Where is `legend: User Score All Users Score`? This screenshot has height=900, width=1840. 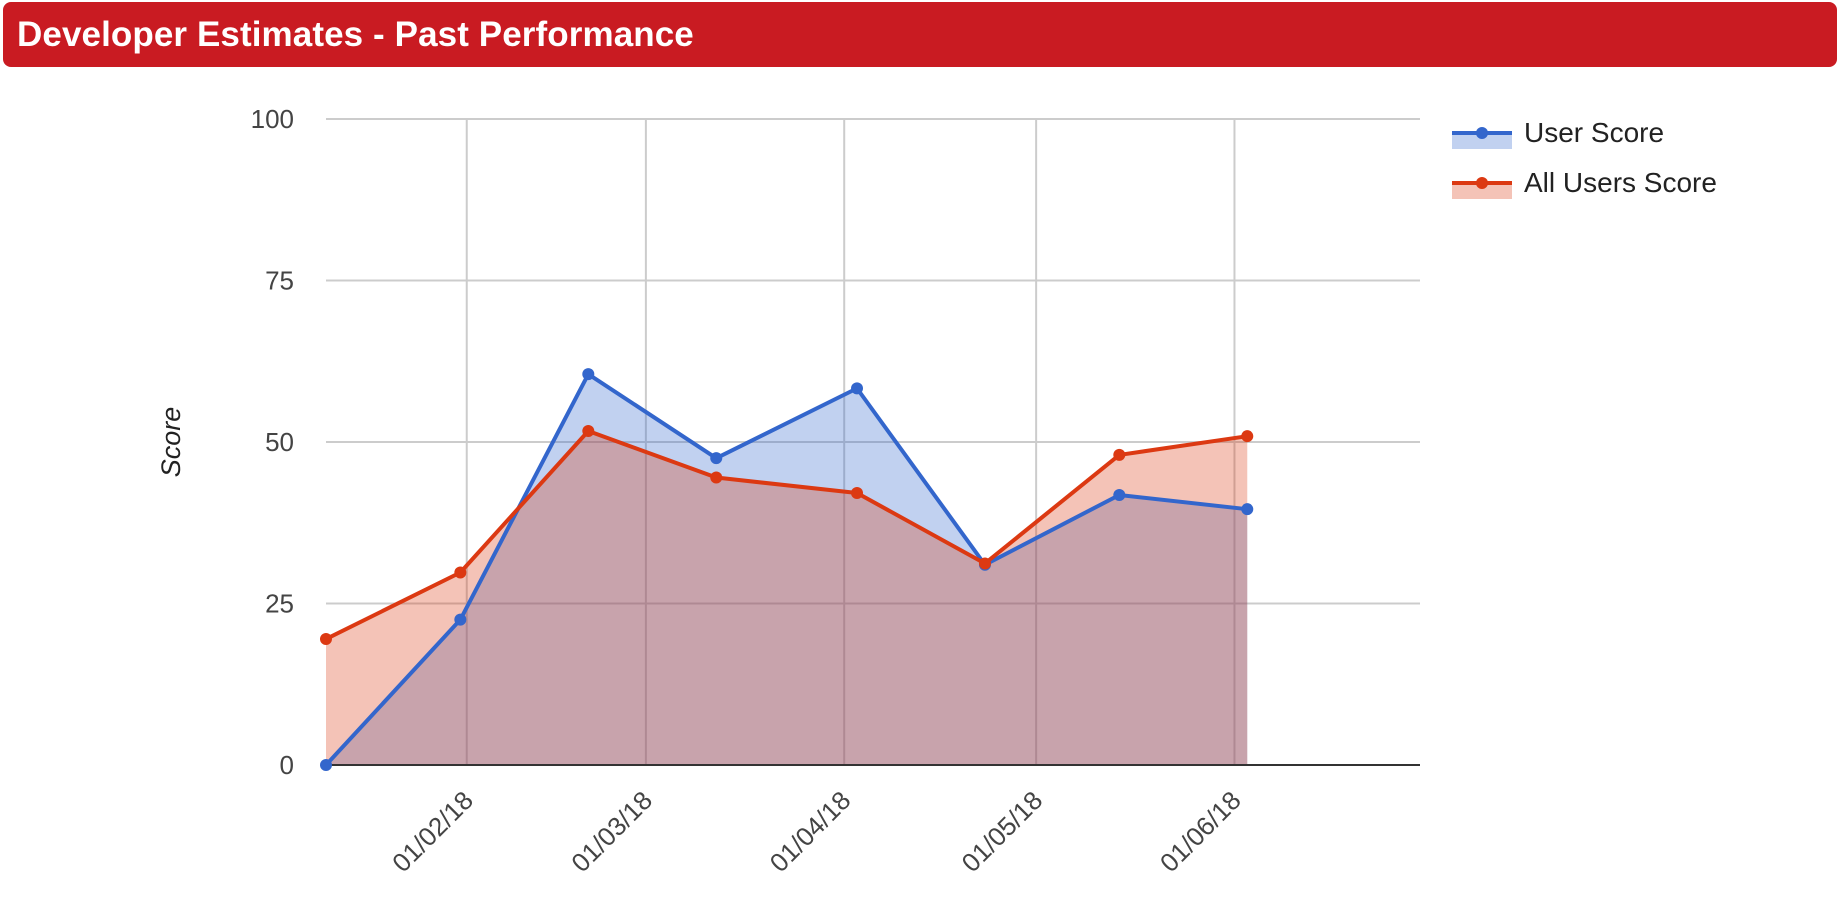
legend: User Score All Users Score is located at coordinates (1584, 158).